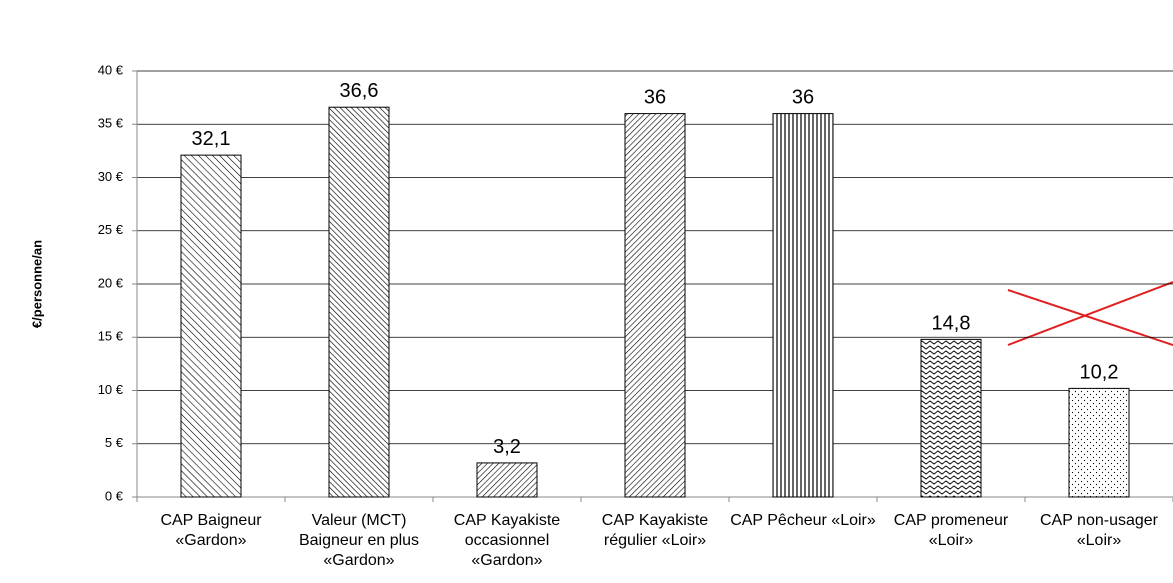 The height and width of the screenshot is (583, 1173). What do you see at coordinates (803, 520) in the screenshot?
I see `x-tick-label: CAP Pêcheur «Loir»` at bounding box center [803, 520].